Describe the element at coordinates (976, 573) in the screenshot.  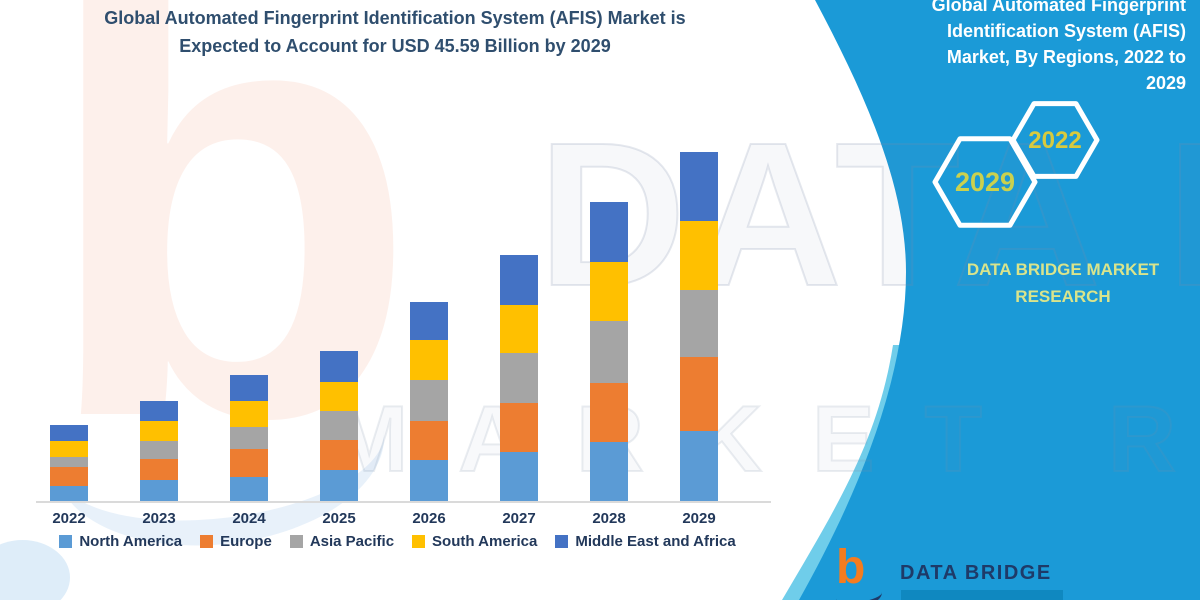
I see `footer-logo-text: DATA BRIDGE` at that location.